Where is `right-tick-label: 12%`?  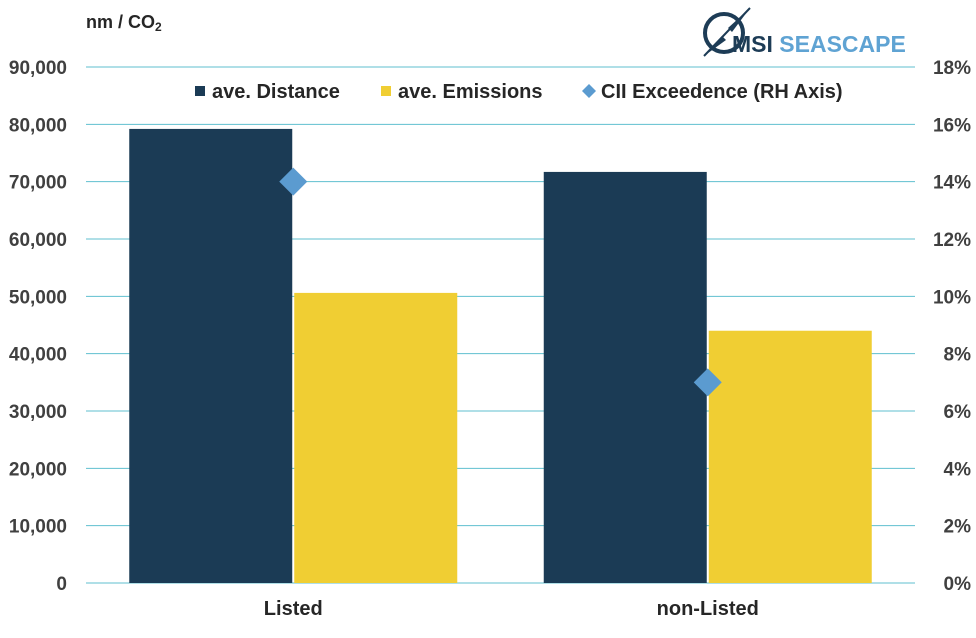 right-tick-label: 12% is located at coordinates (952, 240).